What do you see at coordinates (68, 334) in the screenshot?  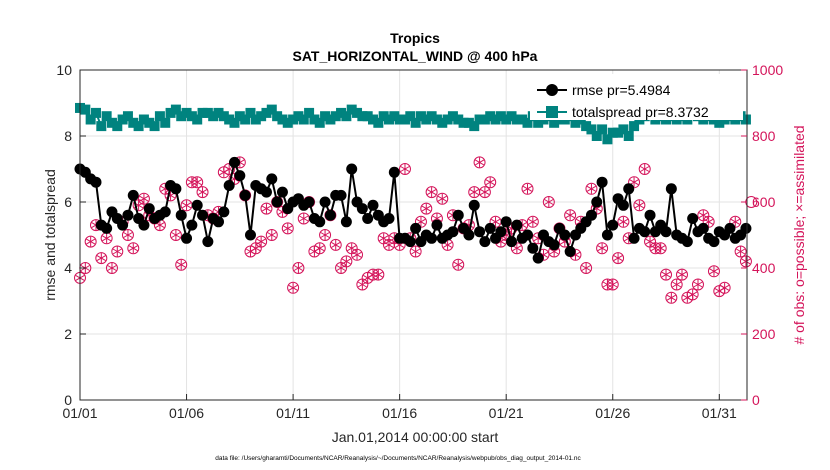 I see `left-tick-label: 2` at bounding box center [68, 334].